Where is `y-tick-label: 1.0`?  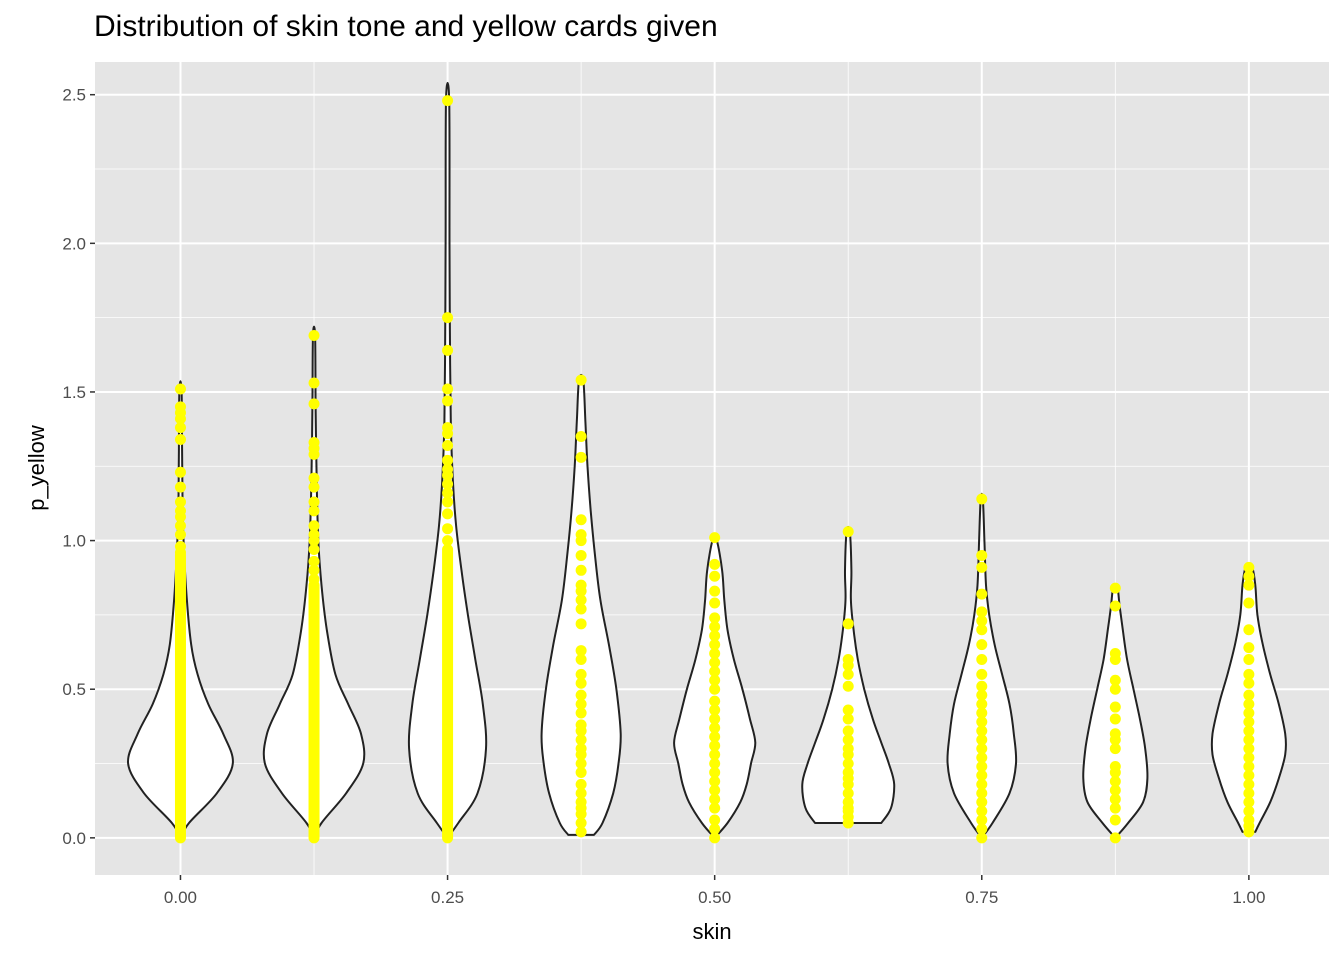
y-tick-label: 1.0 is located at coordinates (74, 541).